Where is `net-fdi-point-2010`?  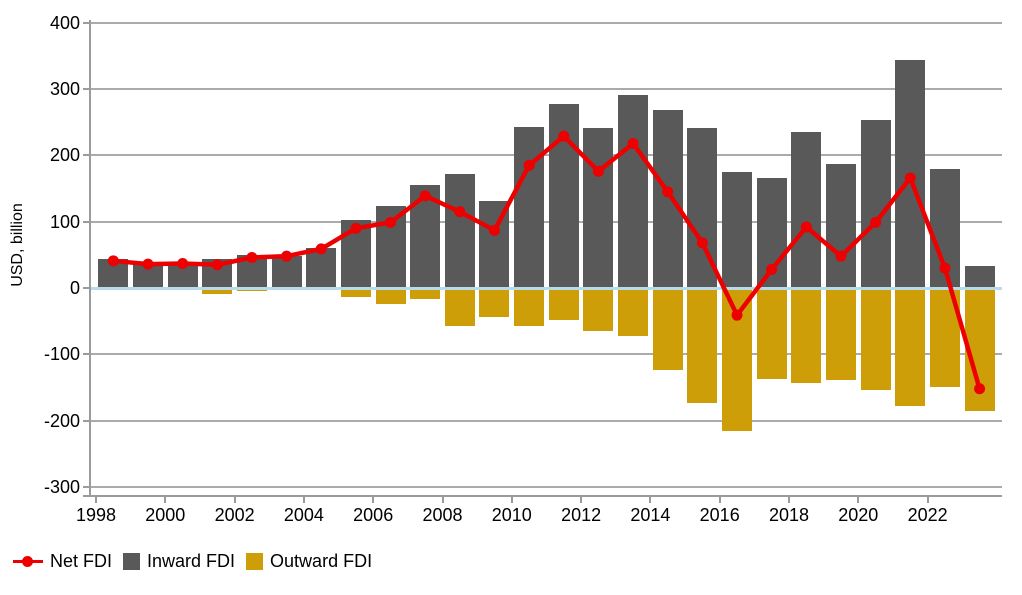
net-fdi-point-2010 is located at coordinates (529, 165).